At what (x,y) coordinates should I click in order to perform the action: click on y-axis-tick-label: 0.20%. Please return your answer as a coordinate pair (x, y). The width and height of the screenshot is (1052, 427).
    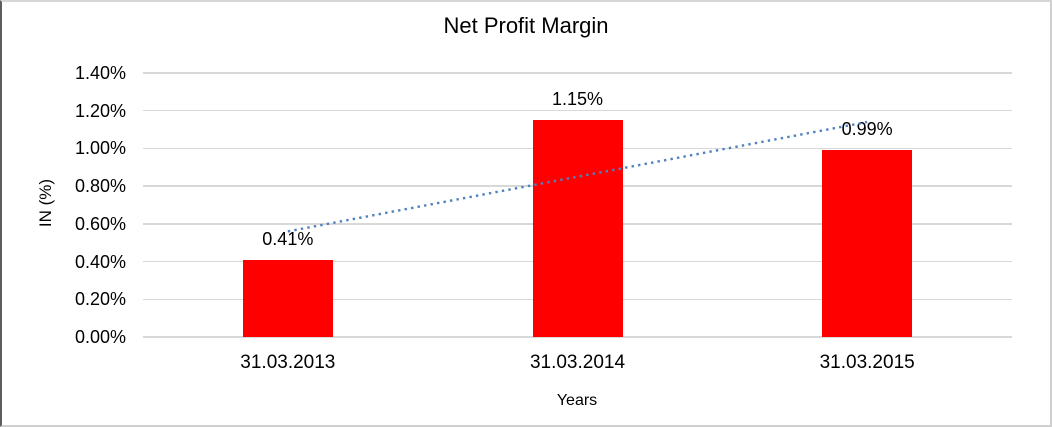
    Looking at the image, I should click on (100, 299).